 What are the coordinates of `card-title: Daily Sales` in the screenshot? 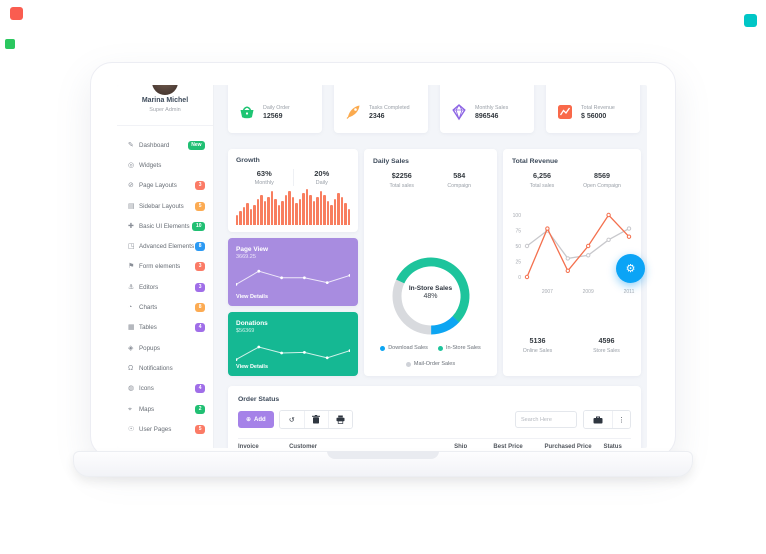 It's located at (391, 161).